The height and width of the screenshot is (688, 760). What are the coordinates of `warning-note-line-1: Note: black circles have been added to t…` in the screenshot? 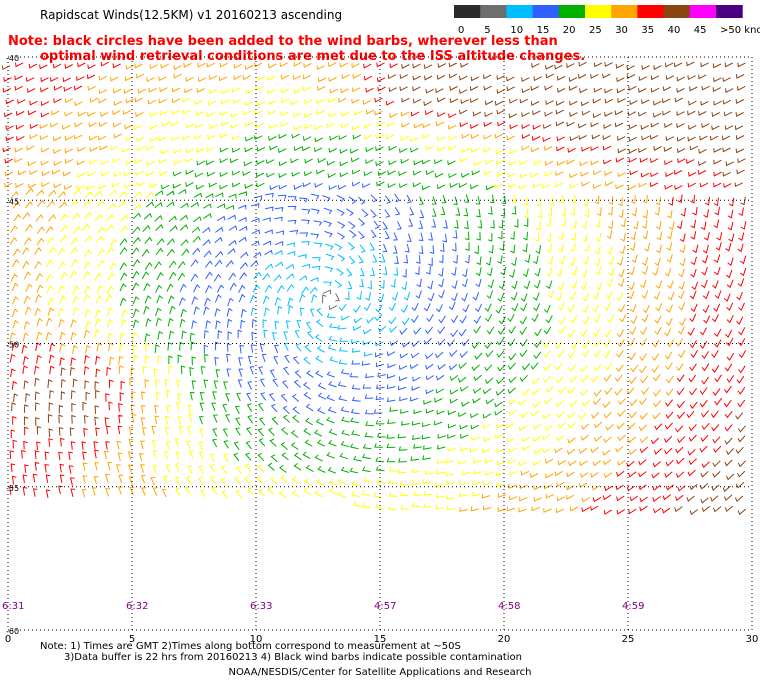 It's located at (283, 41).